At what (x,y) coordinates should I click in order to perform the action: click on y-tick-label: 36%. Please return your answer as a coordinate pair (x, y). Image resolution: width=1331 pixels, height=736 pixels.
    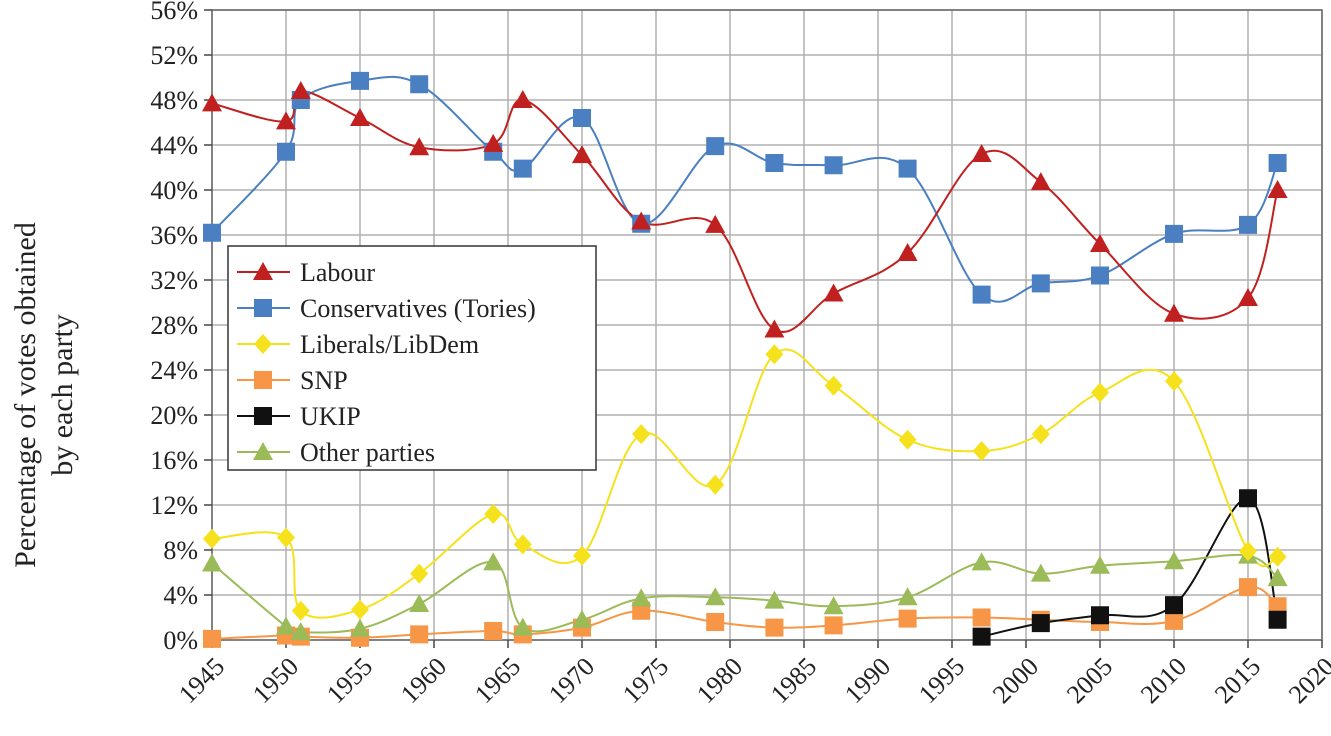
    Looking at the image, I should click on (174, 235).